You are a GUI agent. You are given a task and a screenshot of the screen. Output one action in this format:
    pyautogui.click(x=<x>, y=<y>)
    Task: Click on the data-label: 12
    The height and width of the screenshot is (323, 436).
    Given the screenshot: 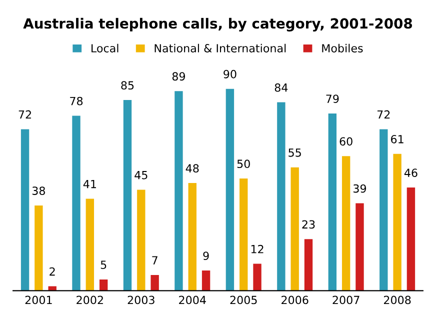 What is the action you would take?
    pyautogui.click(x=257, y=249)
    